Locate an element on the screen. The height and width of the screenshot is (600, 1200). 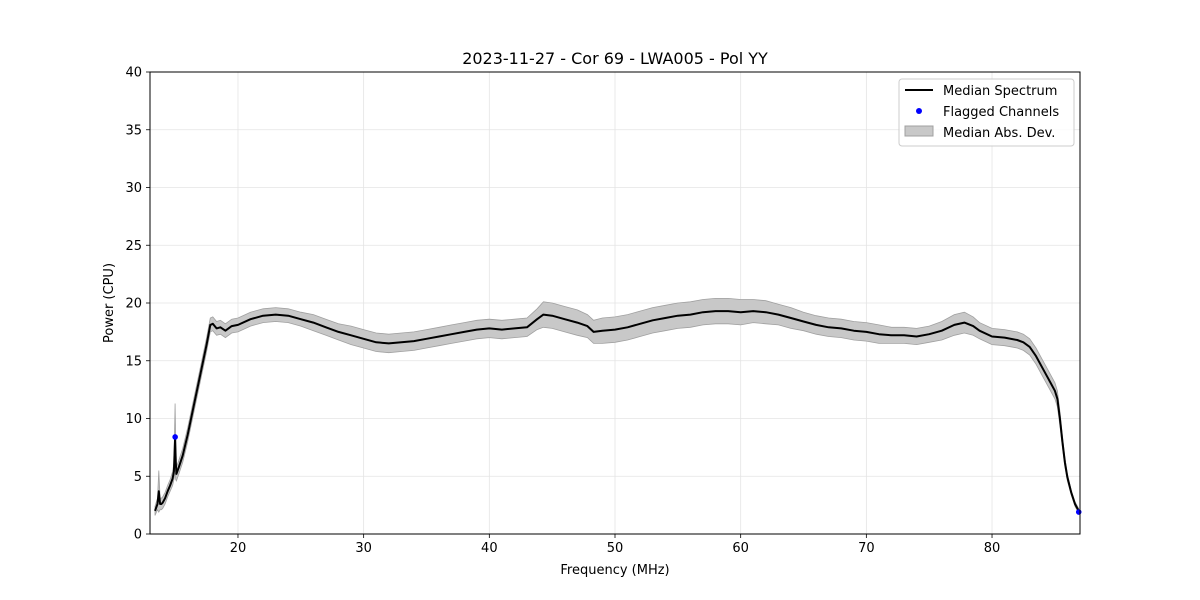
x-tick-label: 80 is located at coordinates (992, 548).